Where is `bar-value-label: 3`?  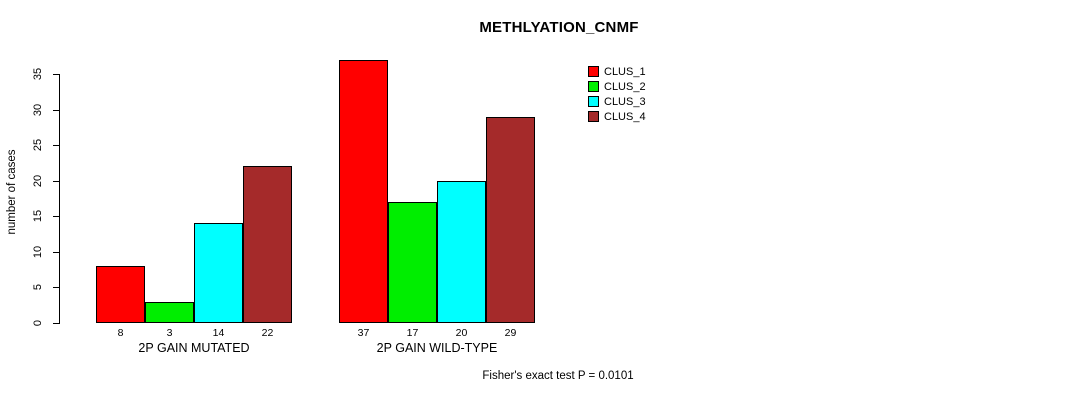
bar-value-label: 3 is located at coordinates (169, 333).